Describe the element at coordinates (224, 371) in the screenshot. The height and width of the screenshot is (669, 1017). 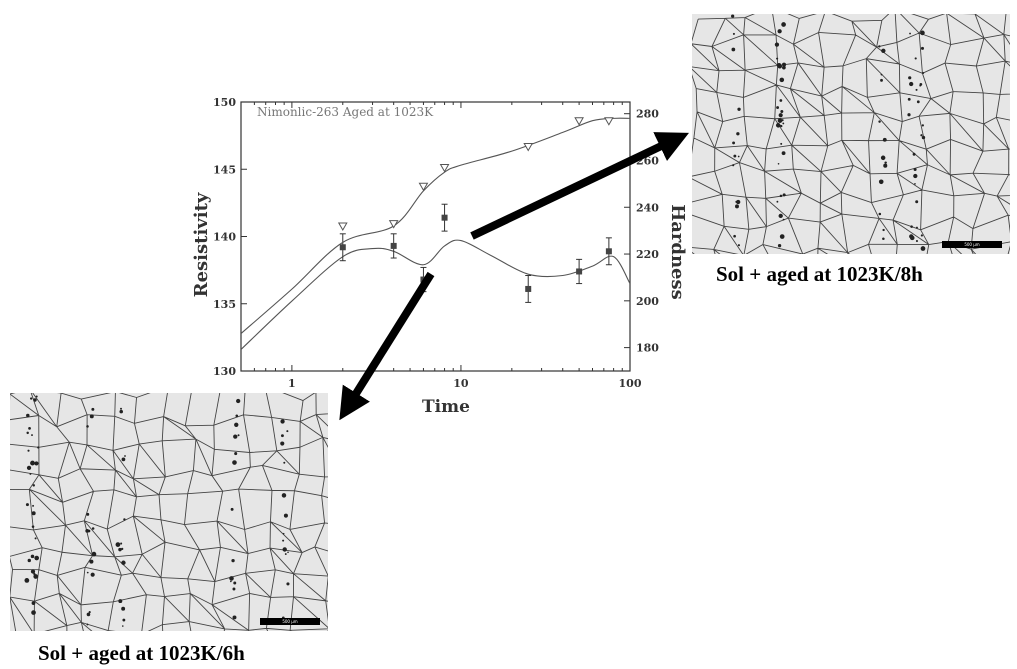
I see `y-tick-label: 130` at that location.